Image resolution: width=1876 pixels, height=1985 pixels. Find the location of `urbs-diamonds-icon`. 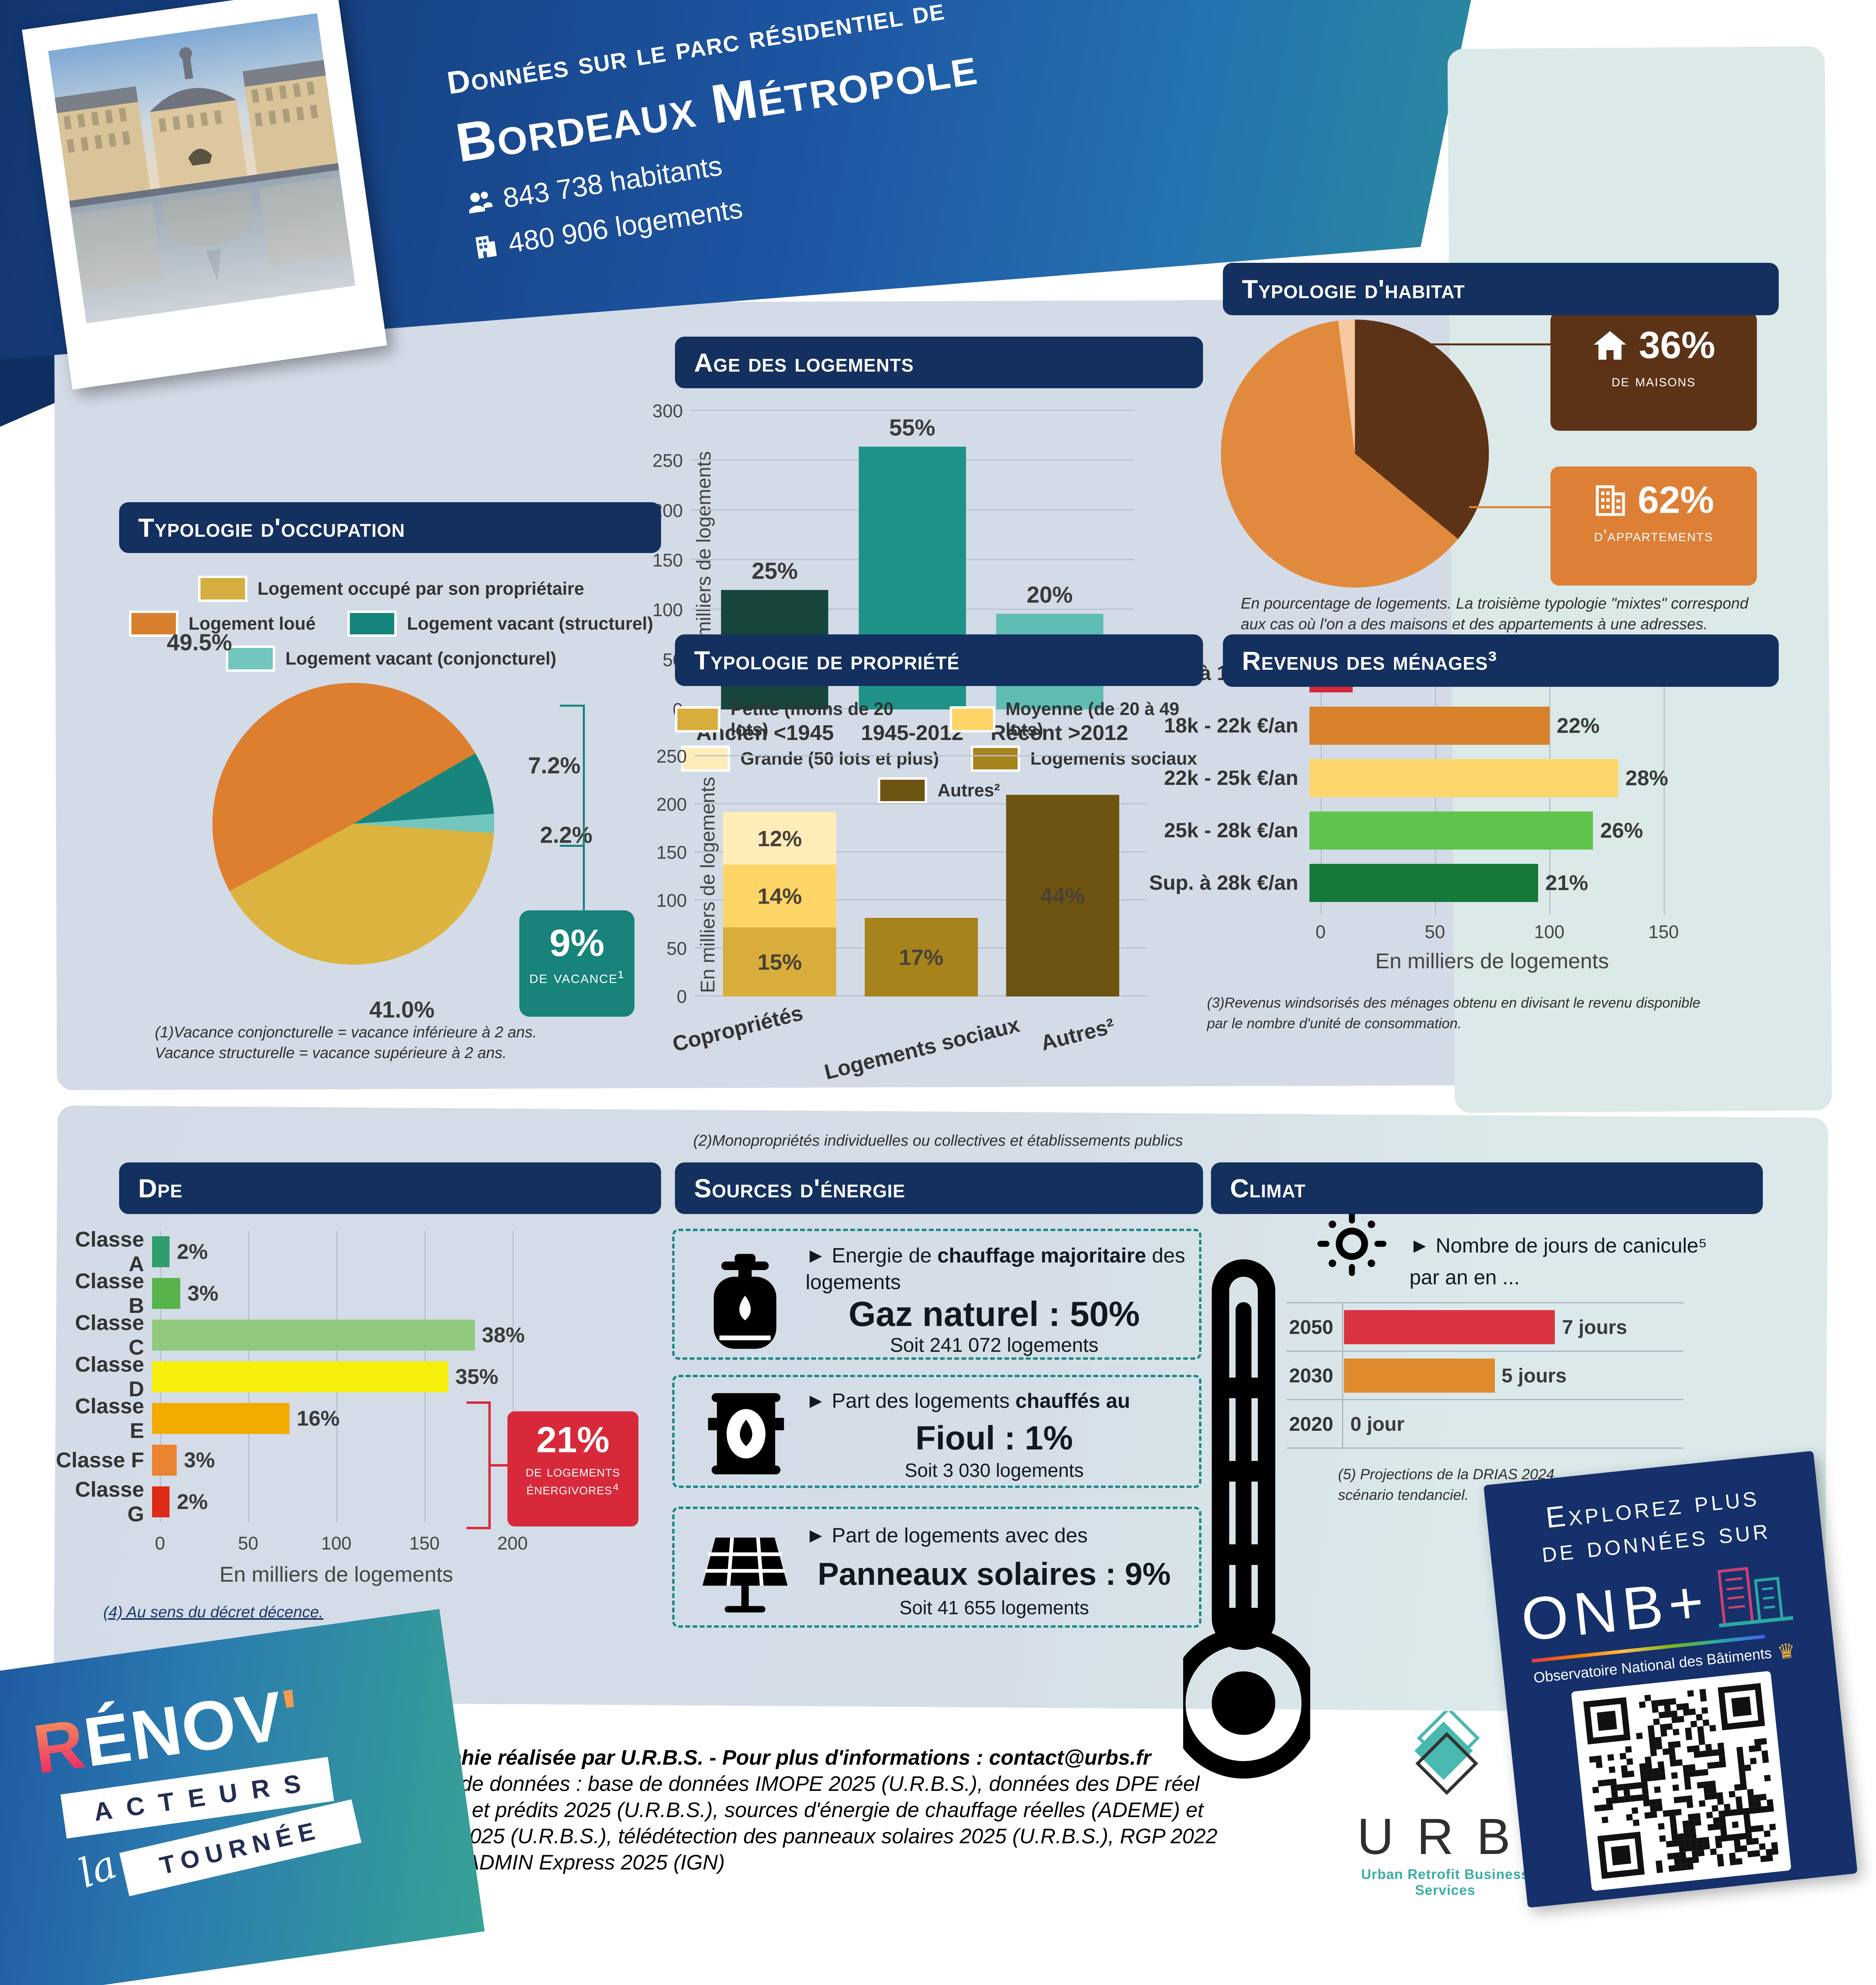

urbs-diamonds-icon is located at coordinates (1447, 1750).